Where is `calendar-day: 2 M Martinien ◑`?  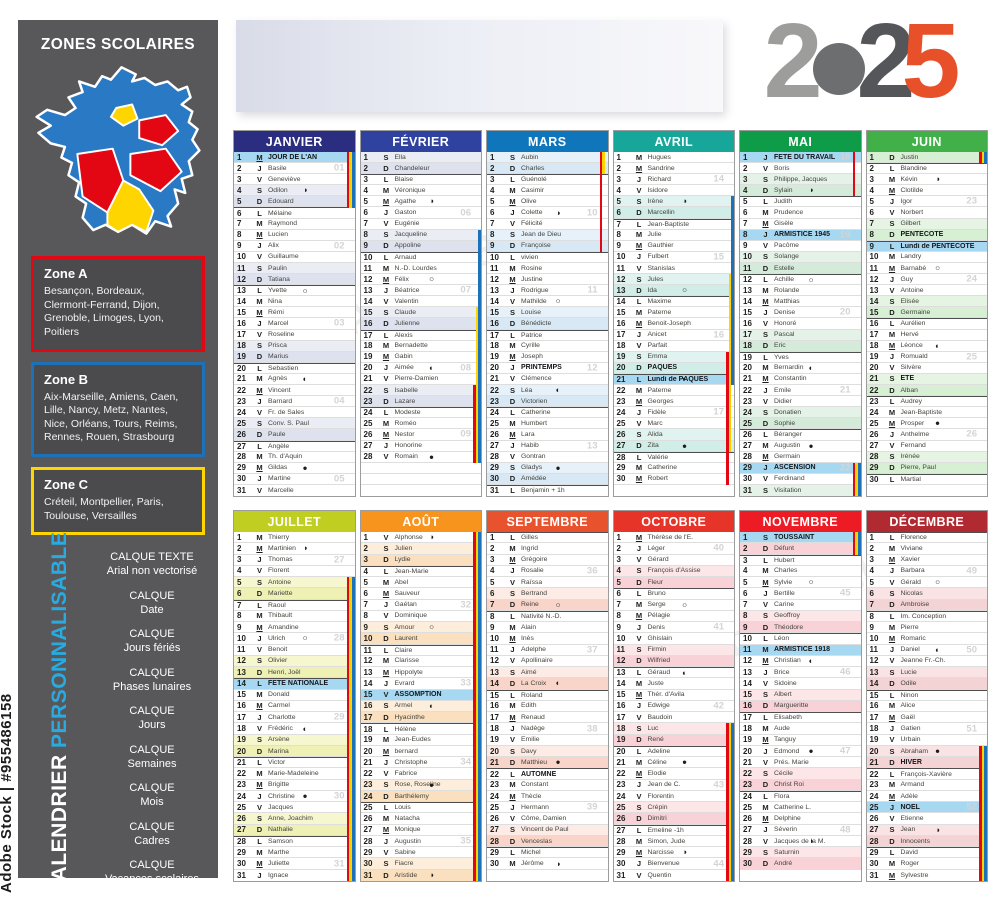 calendar-day: 2 M Martinien ◑ is located at coordinates (294, 549).